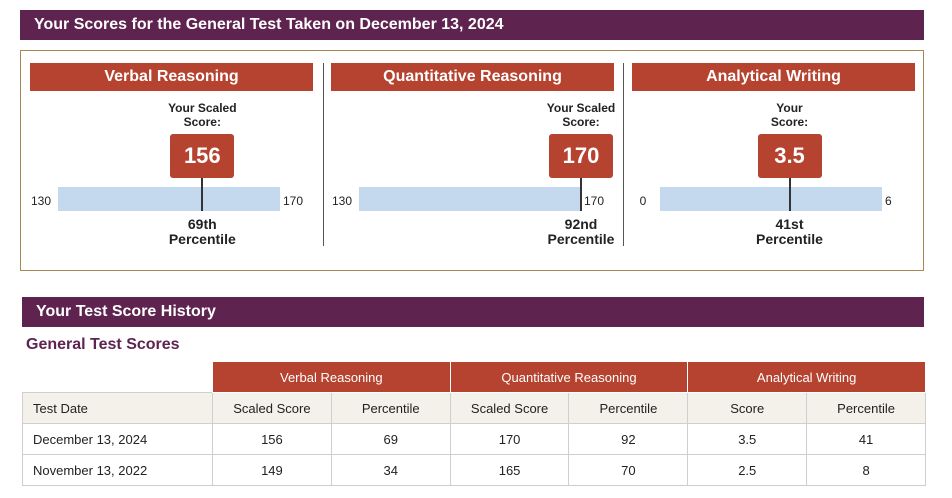 The image size is (952, 498). I want to click on table-cell: 149, so click(272, 470).